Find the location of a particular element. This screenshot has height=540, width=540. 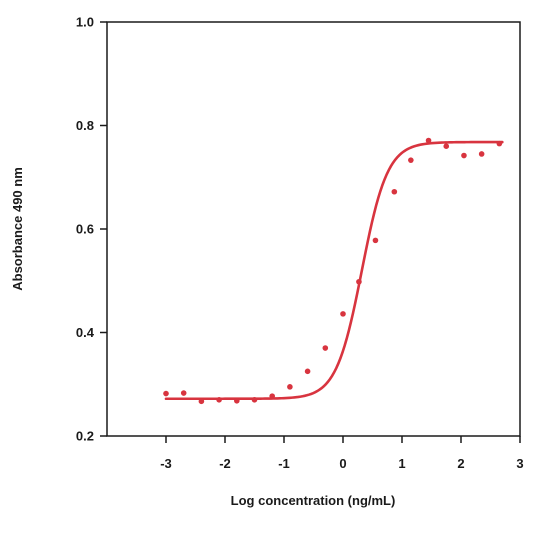

x-tick-label: 2 is located at coordinates (460, 463).